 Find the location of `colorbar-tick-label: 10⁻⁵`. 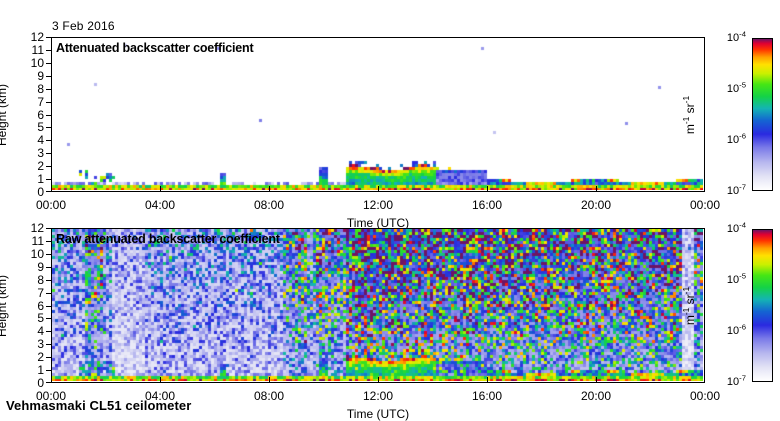

colorbar-tick-label: 10⁻⁵ is located at coordinates (736, 278).